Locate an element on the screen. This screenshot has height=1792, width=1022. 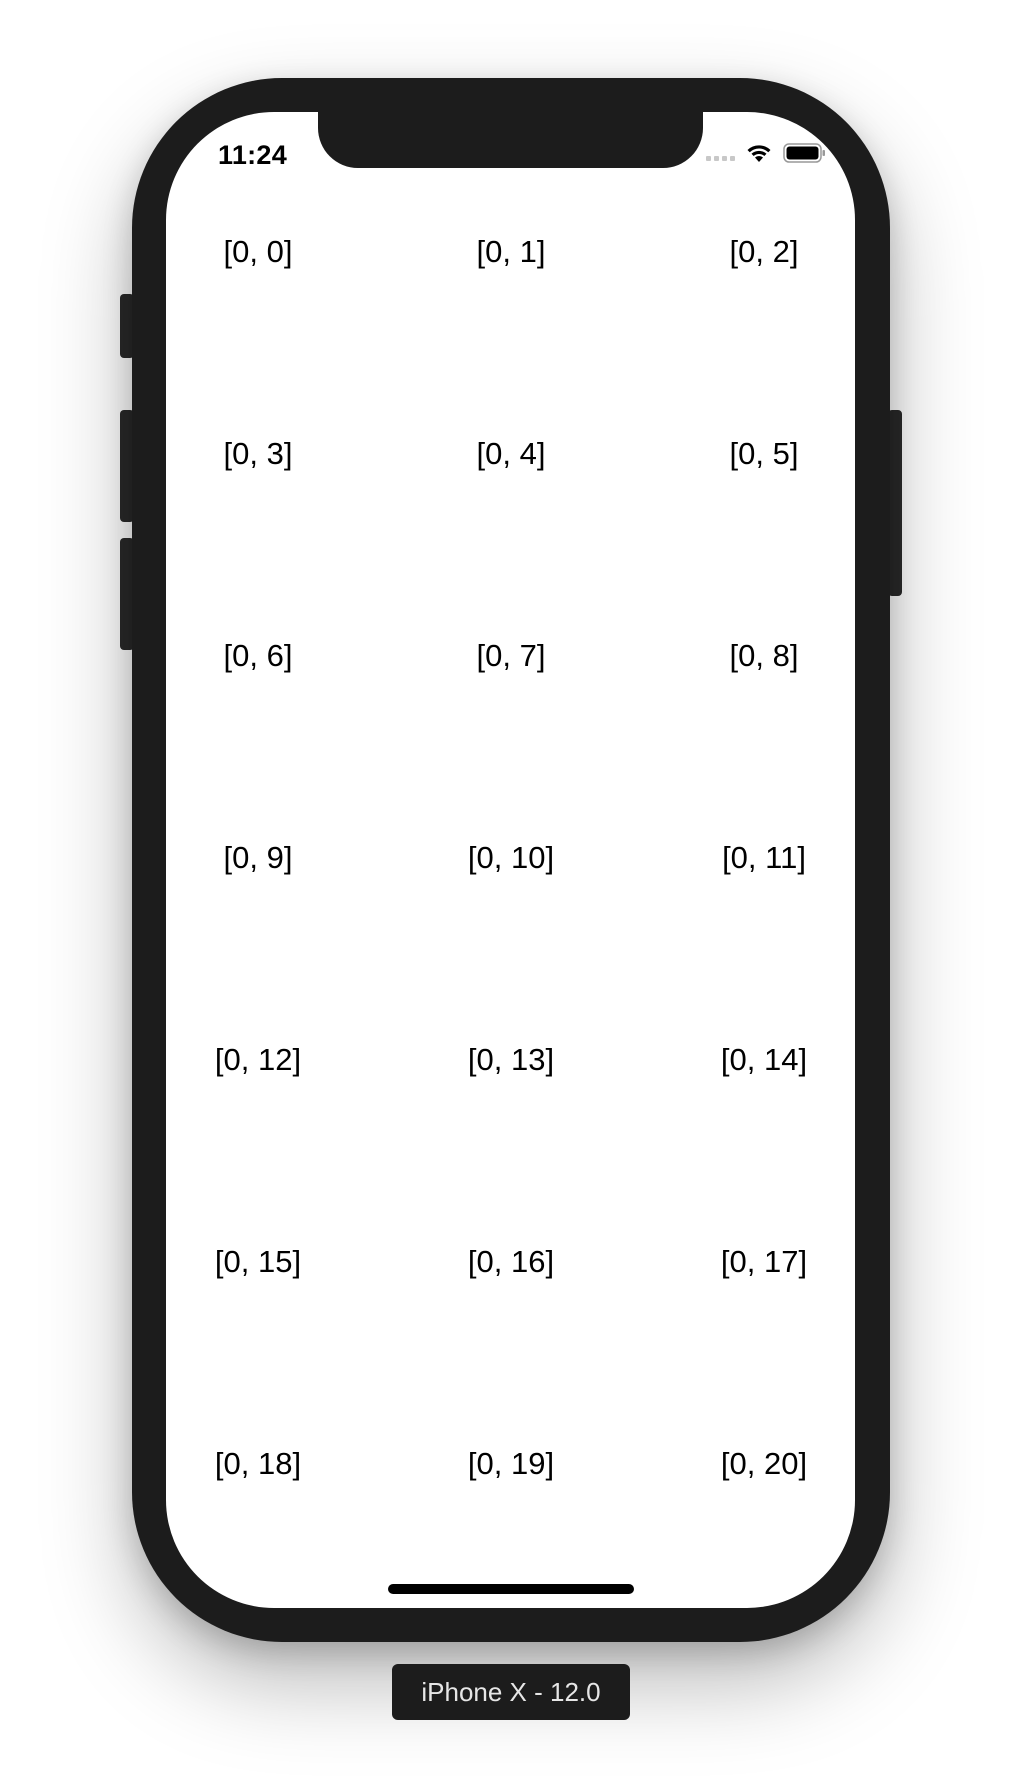
collection-cell: [0, 2] is located at coordinates (764, 251).